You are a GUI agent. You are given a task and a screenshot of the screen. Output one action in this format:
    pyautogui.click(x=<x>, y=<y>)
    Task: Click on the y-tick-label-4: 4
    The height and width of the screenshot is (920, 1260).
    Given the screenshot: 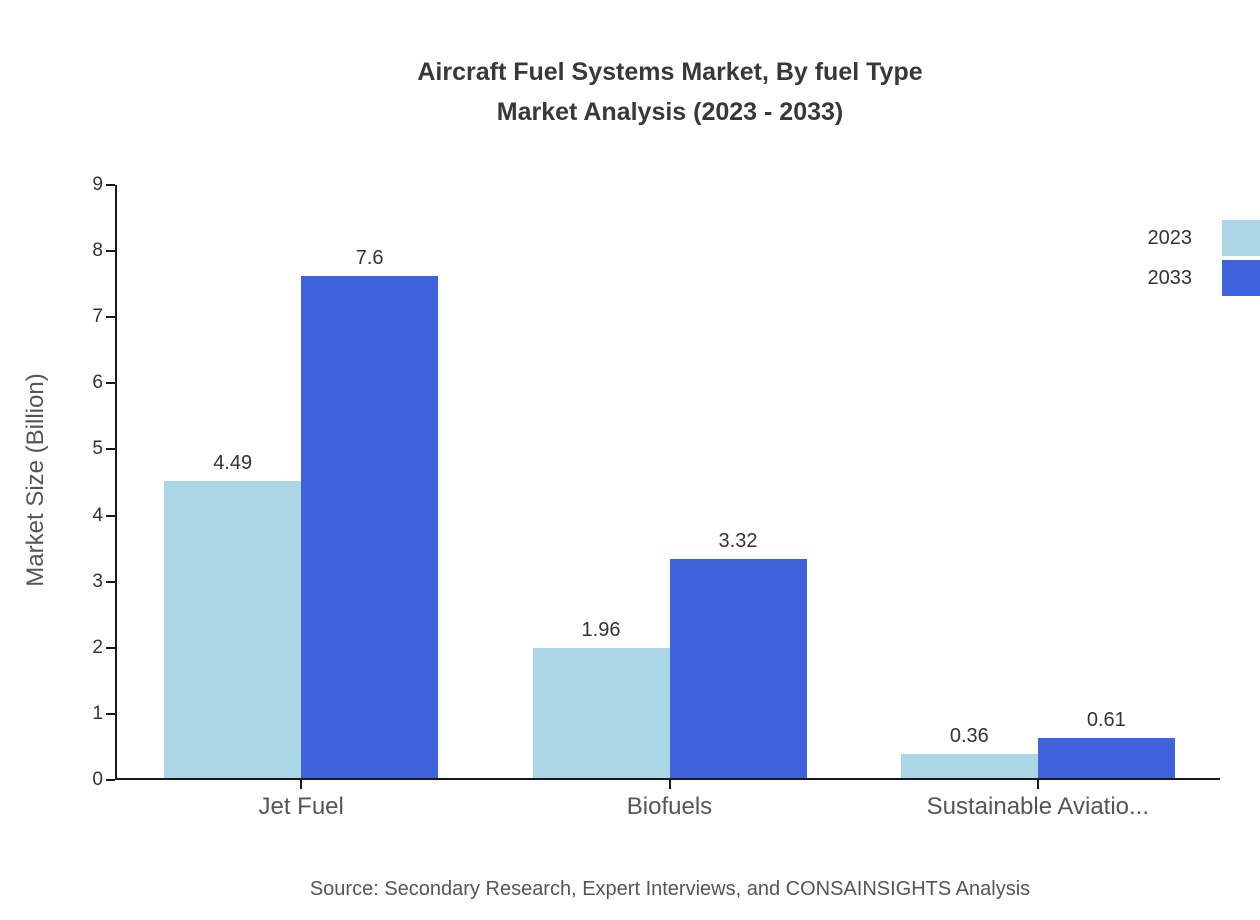 What is the action you would take?
    pyautogui.click(x=97, y=515)
    